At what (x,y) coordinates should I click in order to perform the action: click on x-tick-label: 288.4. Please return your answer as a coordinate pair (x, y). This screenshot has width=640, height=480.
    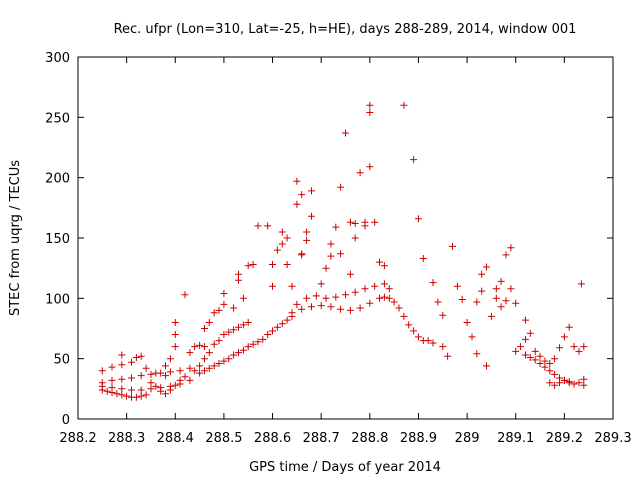
    Looking at the image, I should click on (175, 438).